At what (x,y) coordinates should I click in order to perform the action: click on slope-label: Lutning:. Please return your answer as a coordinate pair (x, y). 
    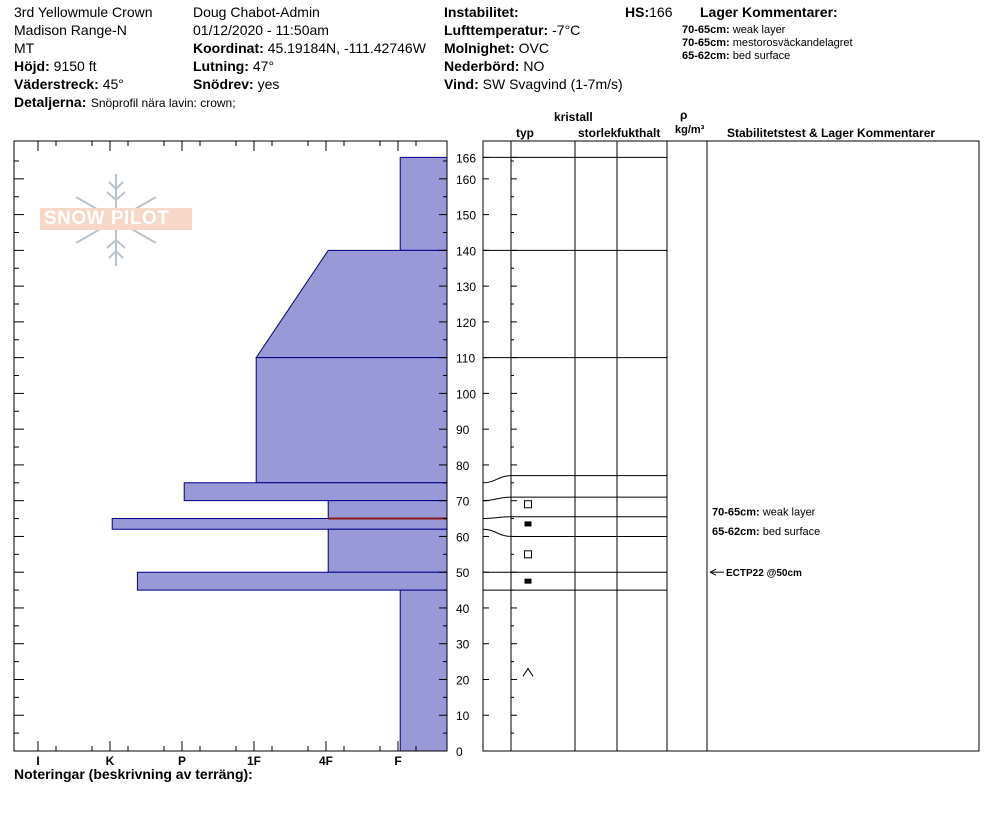
    Looking at the image, I should click on (221, 66).